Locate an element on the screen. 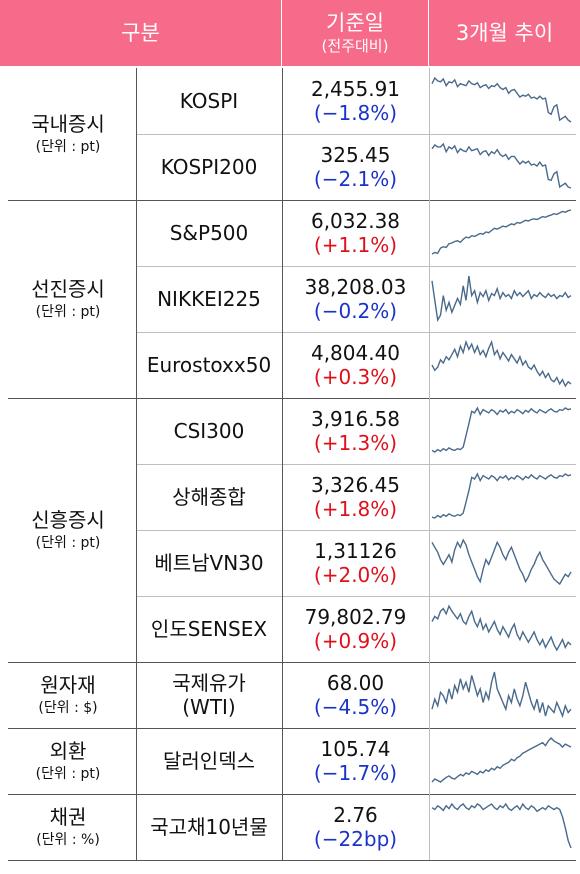 The image size is (580, 874). index-cell: 국고채10년물 is located at coordinates (209, 827).